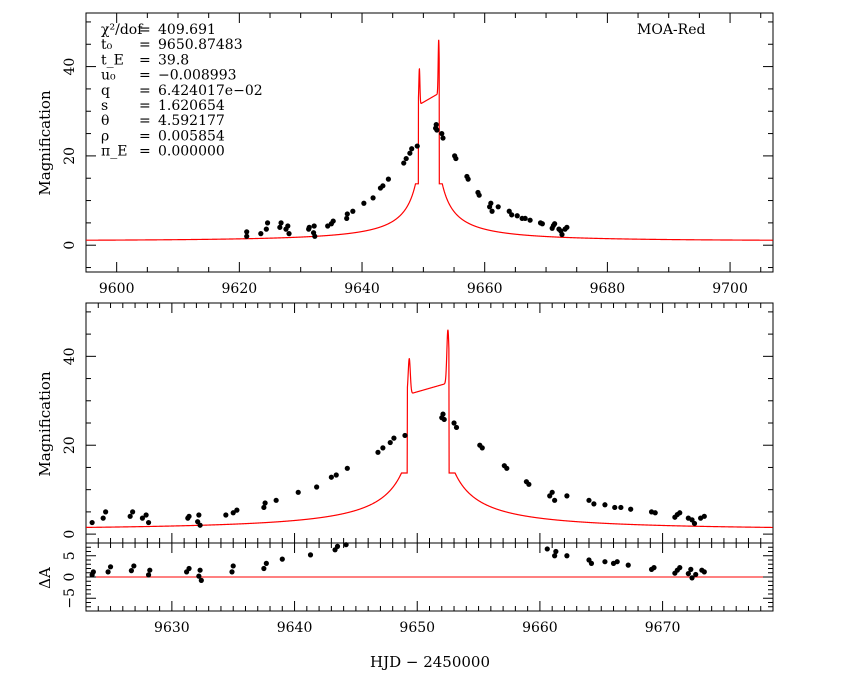 The height and width of the screenshot is (680, 850). What do you see at coordinates (210, 91) in the screenshot?
I see `param-value: 6.424017e−02` at bounding box center [210, 91].